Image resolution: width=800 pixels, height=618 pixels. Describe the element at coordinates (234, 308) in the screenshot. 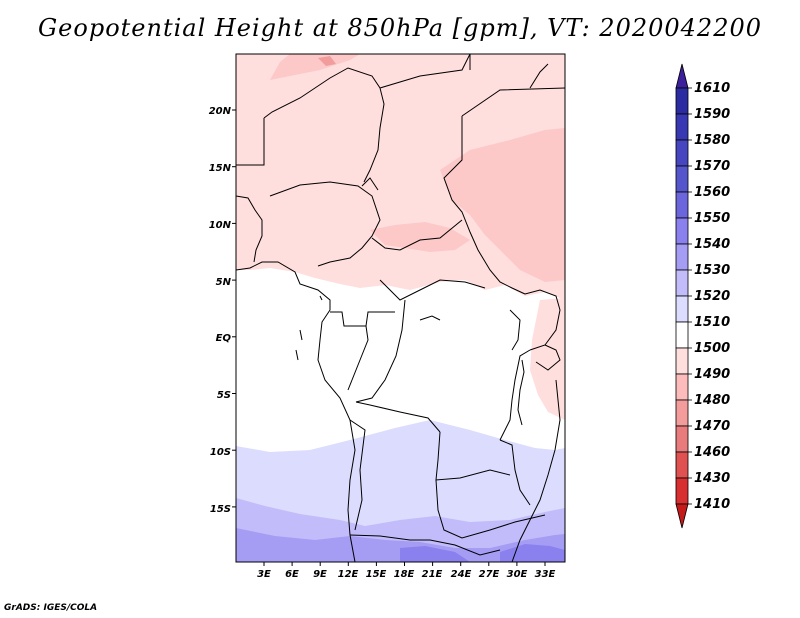

I see `latitude-ticks` at that location.